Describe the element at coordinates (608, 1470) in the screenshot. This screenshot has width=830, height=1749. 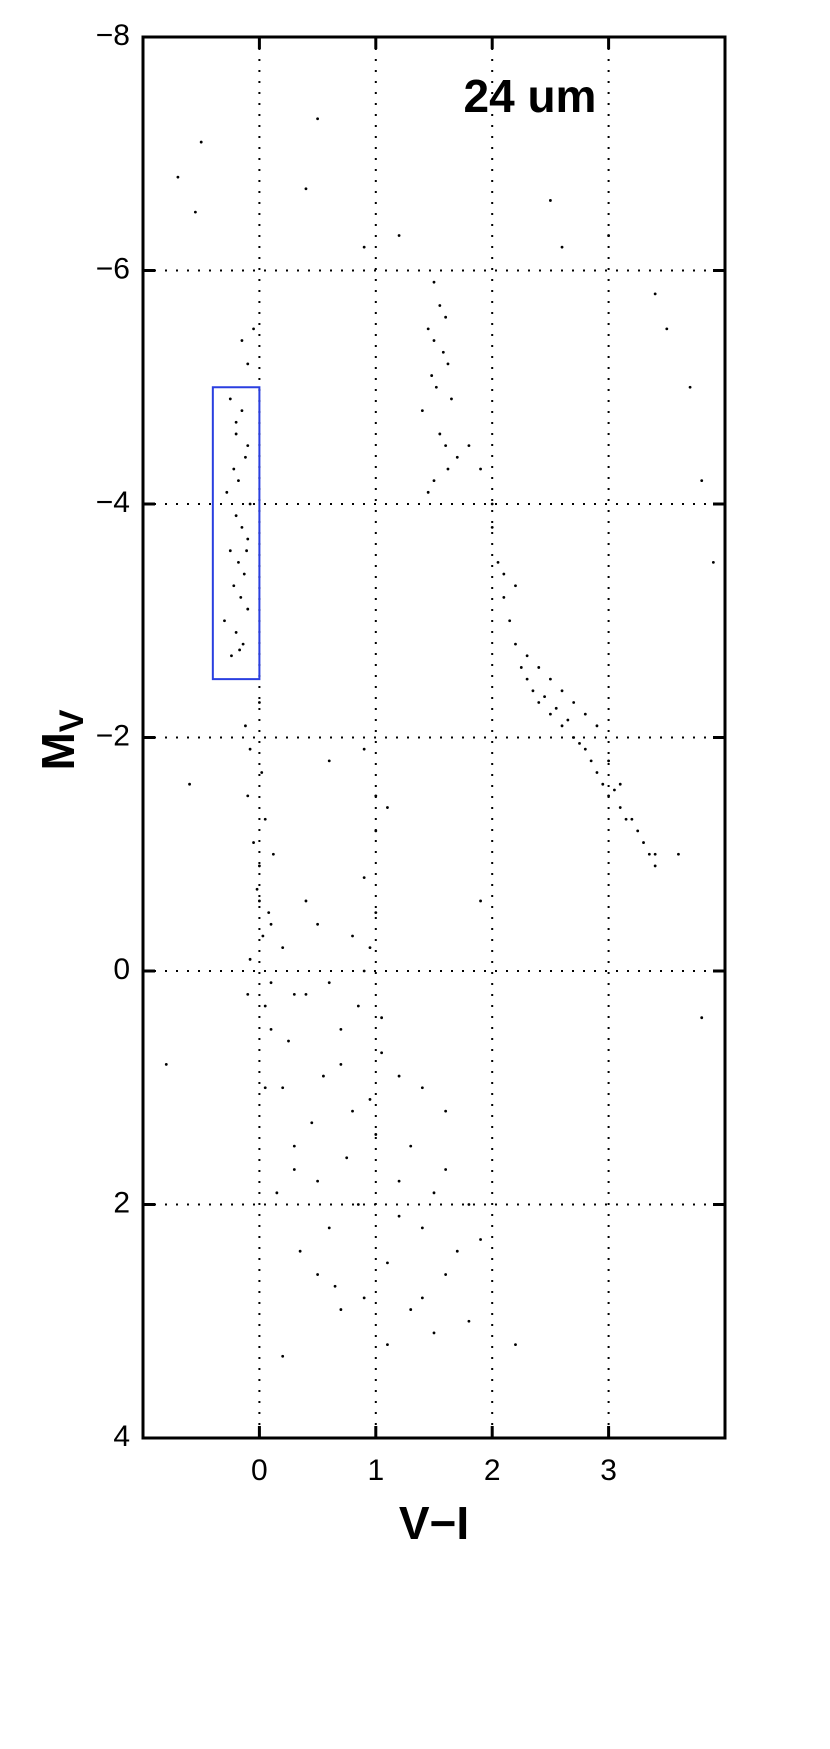
I see `x-tick-label: 3` at that location.